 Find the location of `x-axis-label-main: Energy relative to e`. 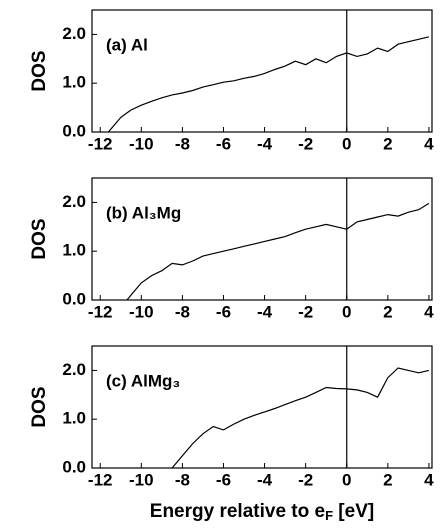

x-axis-label-main: Energy relative to e is located at coordinates (237, 511).